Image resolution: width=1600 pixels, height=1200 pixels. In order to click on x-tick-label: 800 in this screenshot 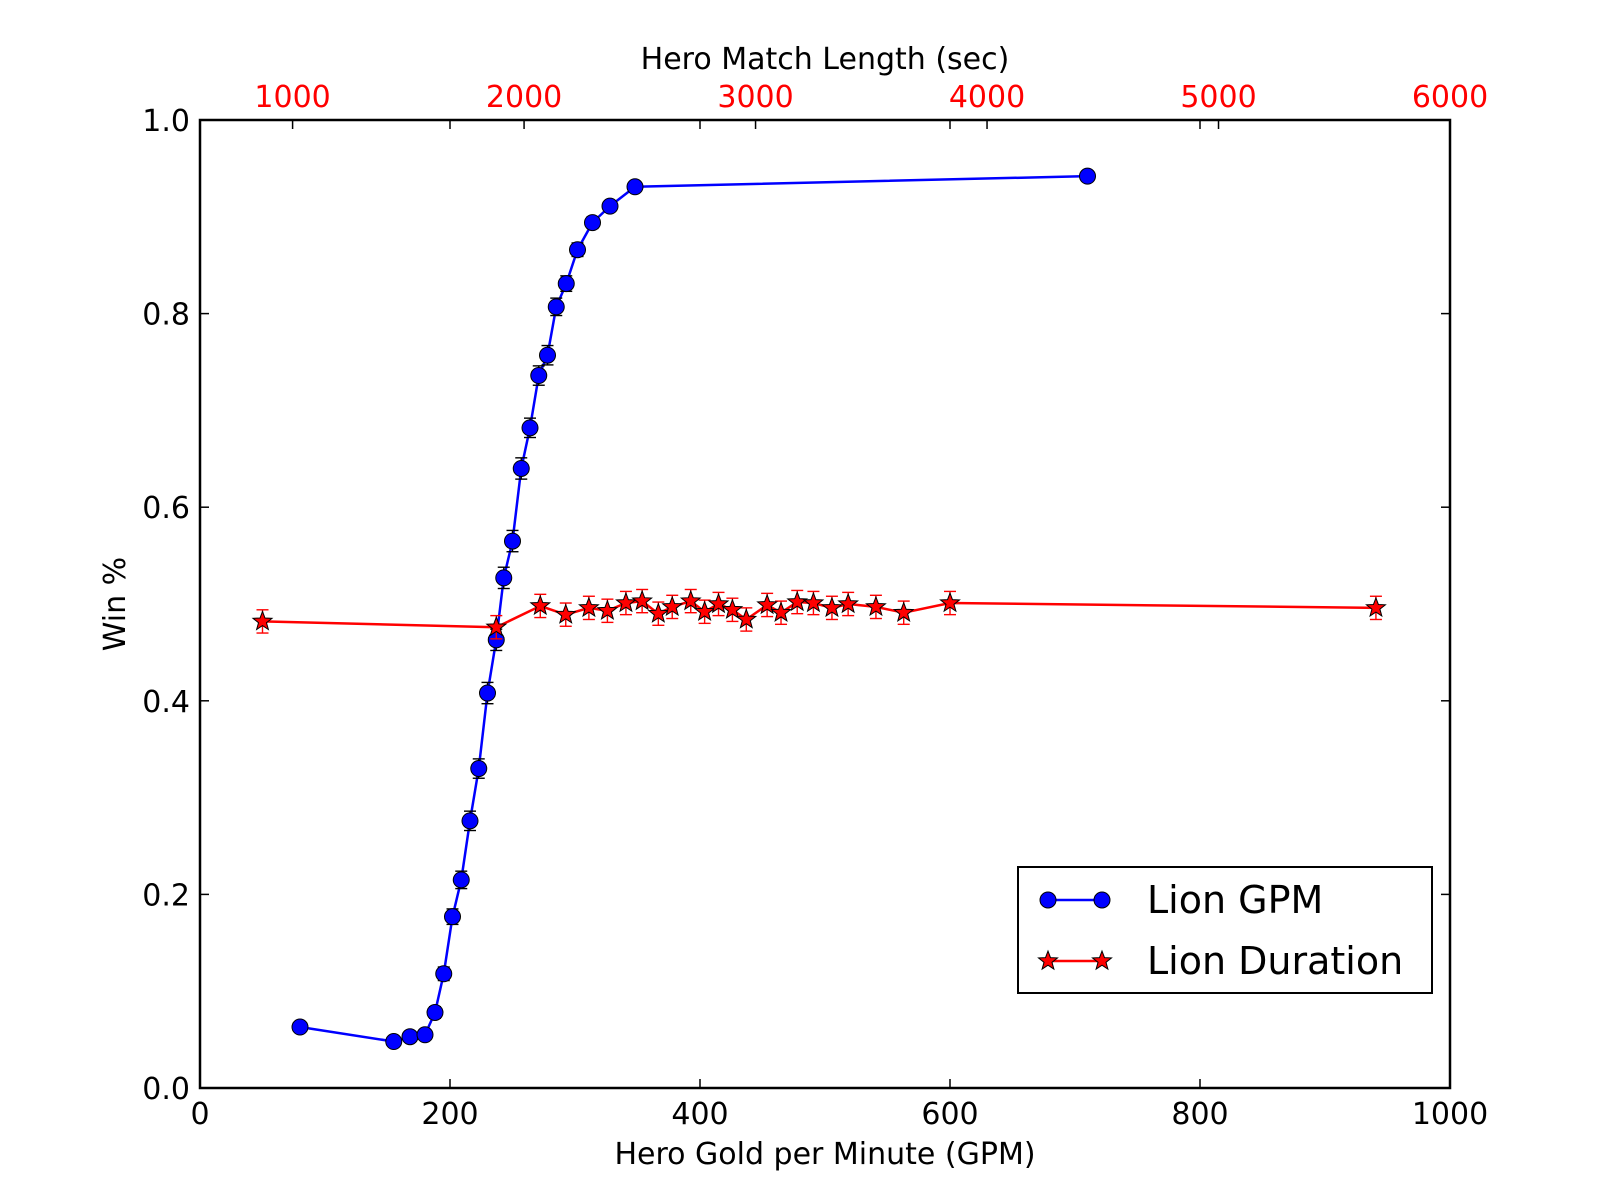, I will do `click(1199, 1114)`.